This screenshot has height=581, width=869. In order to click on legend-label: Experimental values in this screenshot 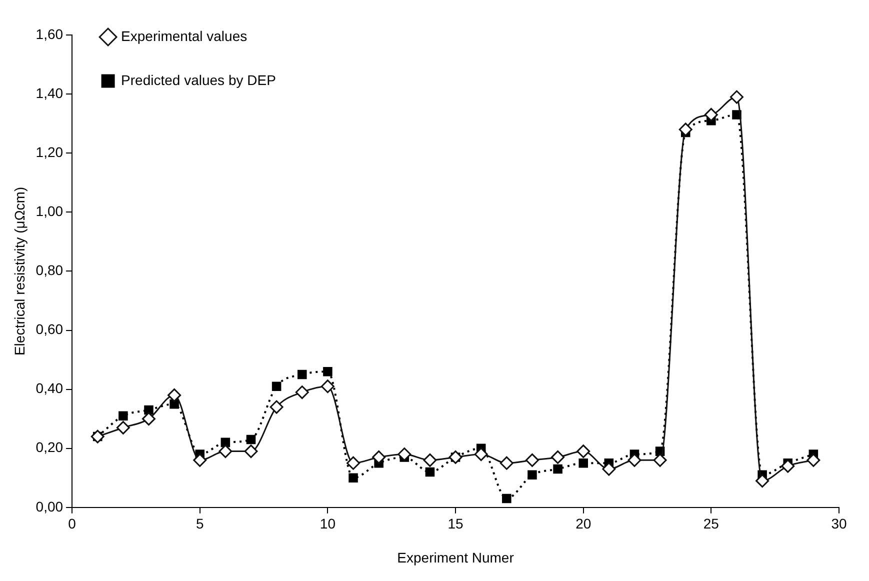, I will do `click(184, 36)`.